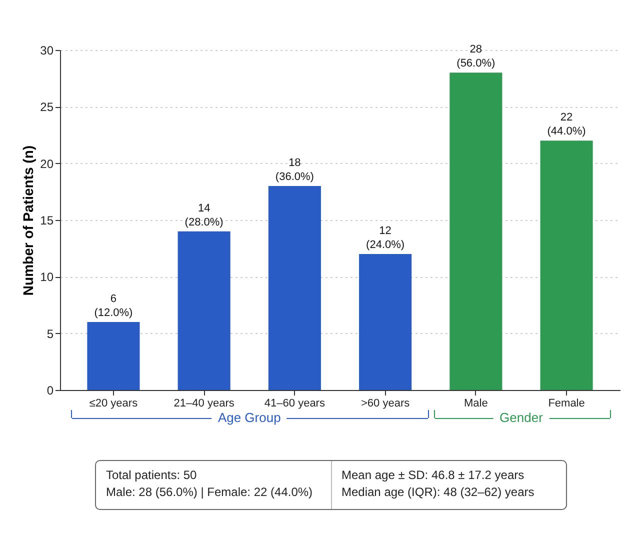 This screenshot has height=533, width=638. What do you see at coordinates (433, 475) in the screenshot?
I see `text: Mean age ± SD: 46.8 ± 17.2 years` at bounding box center [433, 475].